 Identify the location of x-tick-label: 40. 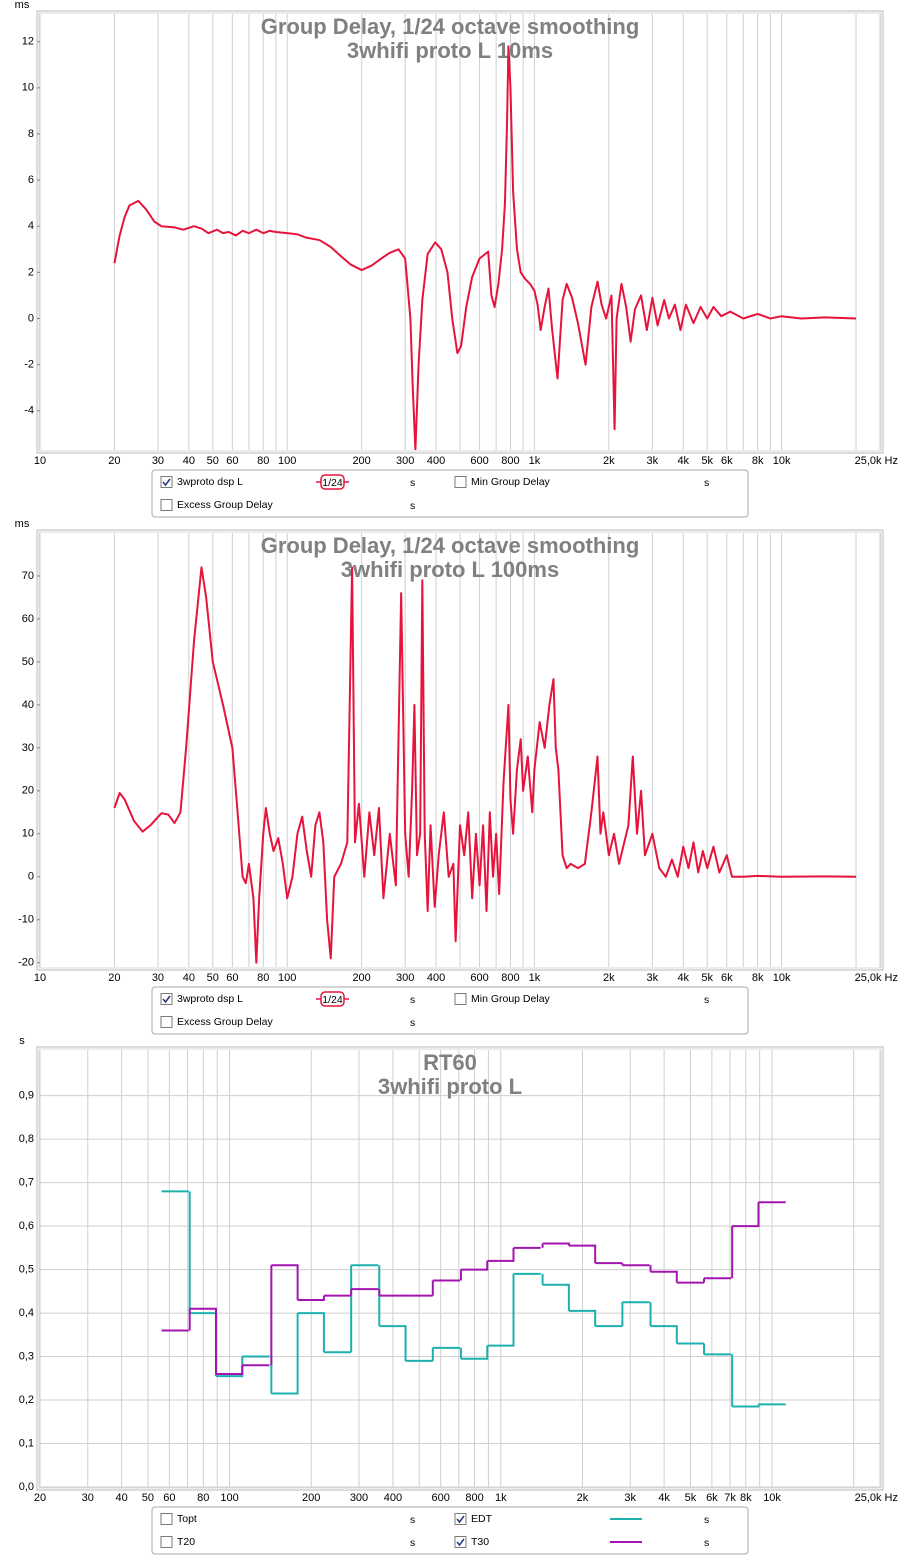
(189, 978).